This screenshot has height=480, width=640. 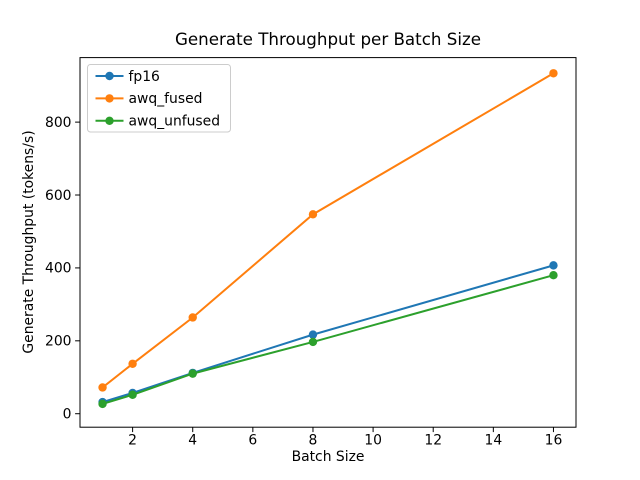 What do you see at coordinates (252, 441) in the screenshot?
I see `x-tick-label: 6` at bounding box center [252, 441].